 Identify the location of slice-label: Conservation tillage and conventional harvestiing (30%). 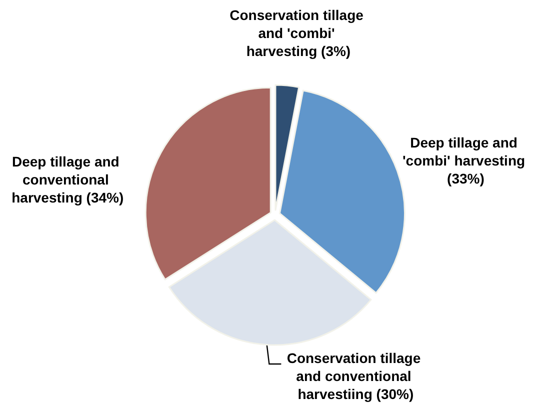
(355, 376).